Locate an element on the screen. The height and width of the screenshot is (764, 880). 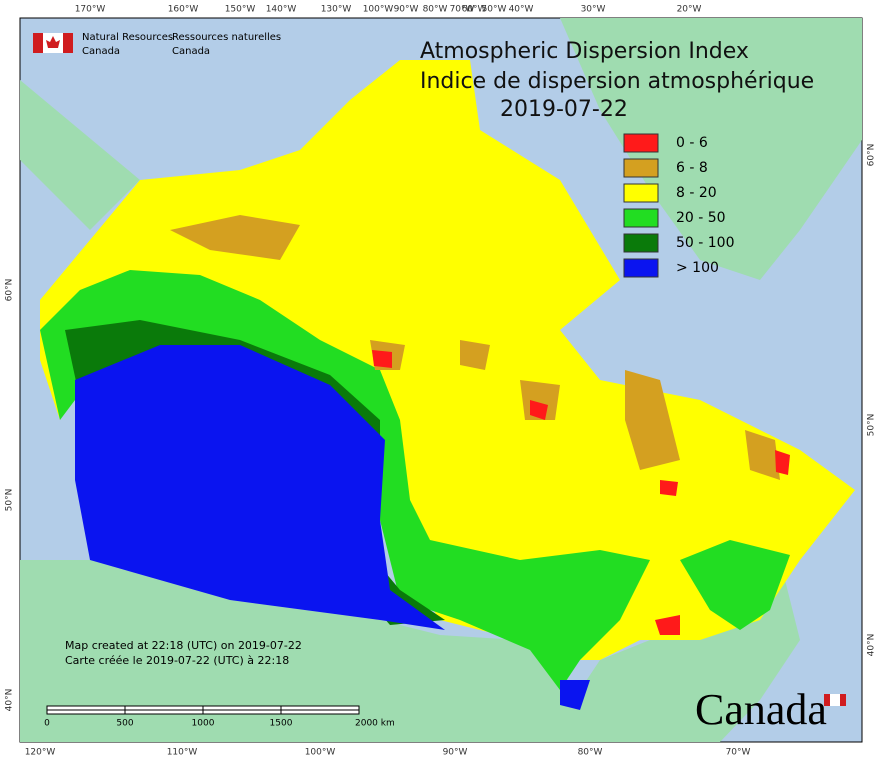
credit-line: Carte créée le 2019-07-22 (UTC) à 22:18 is located at coordinates (177, 660).